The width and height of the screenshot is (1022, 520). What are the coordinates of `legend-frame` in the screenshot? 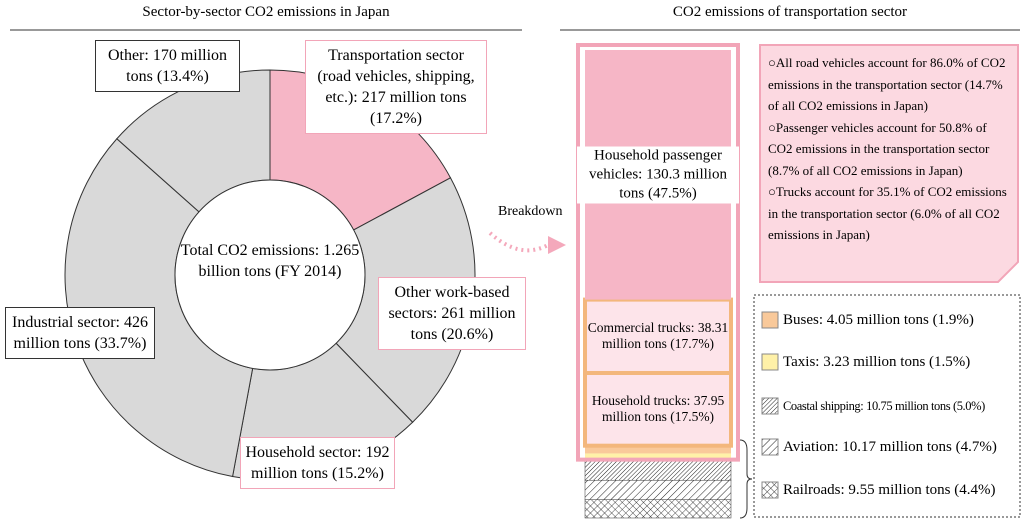 It's located at (887, 406).